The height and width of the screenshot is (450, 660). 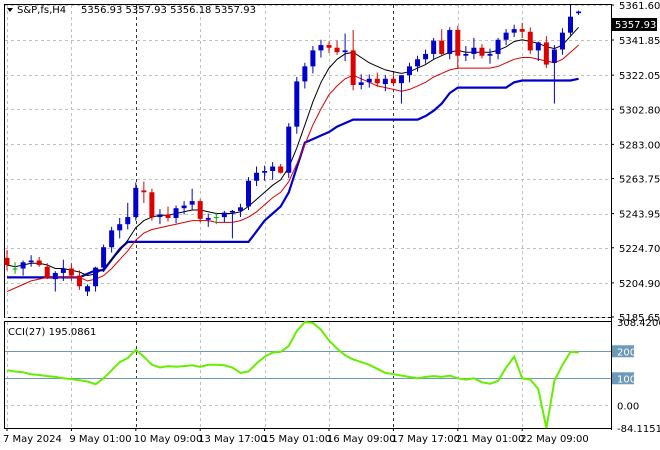 I want to click on time-axis-label: 10 May 09:00, so click(x=168, y=439).